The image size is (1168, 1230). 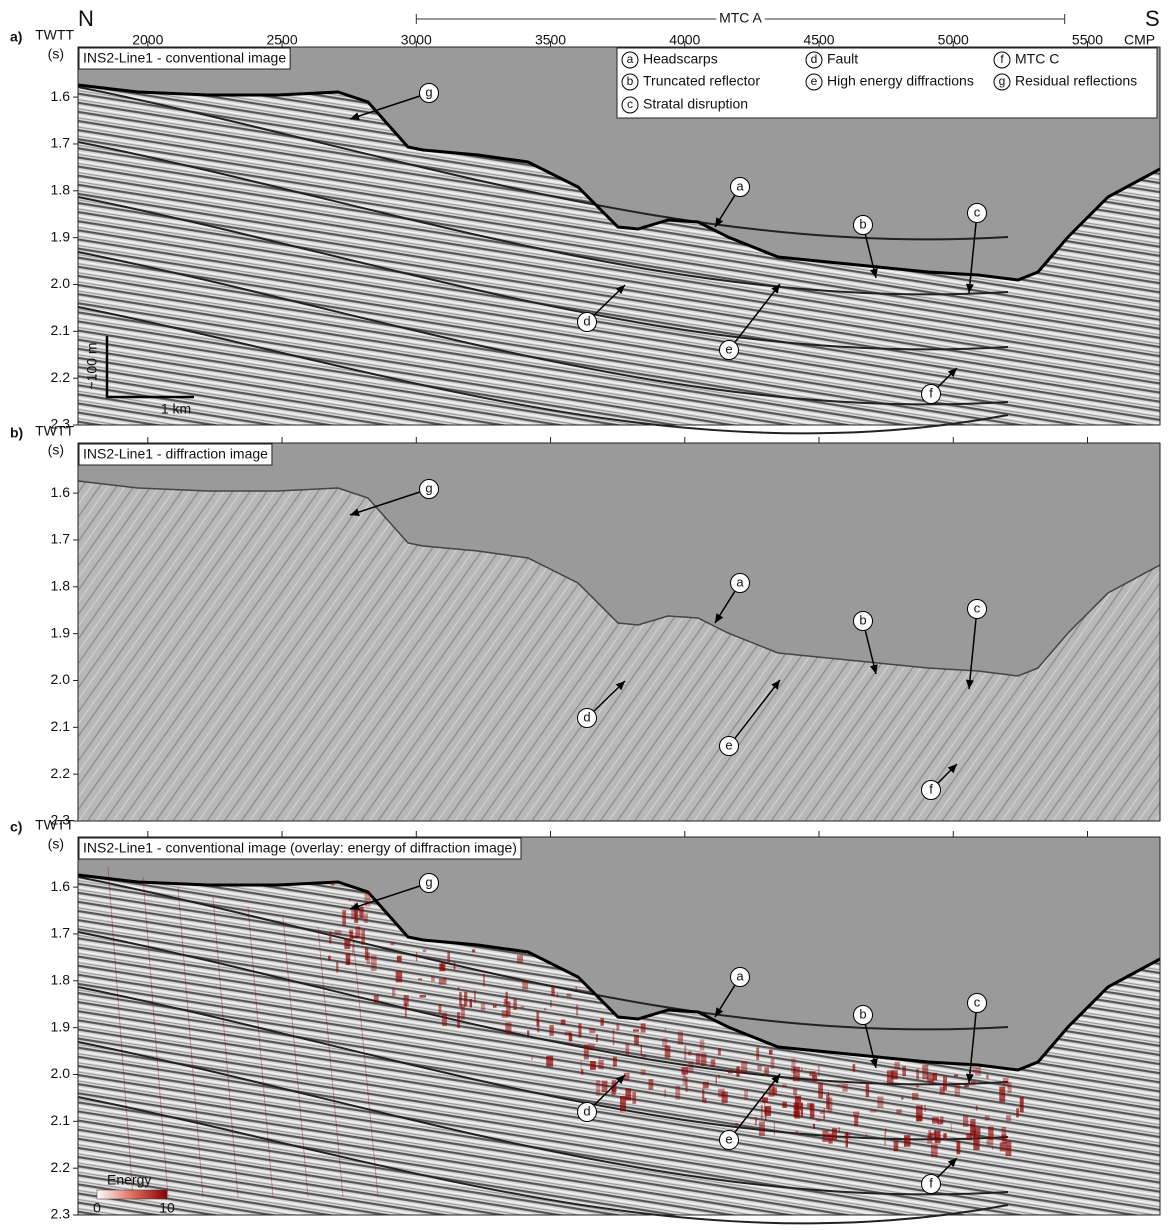 I want to click on scale-horizontal: 1 km, so click(x=176, y=409).